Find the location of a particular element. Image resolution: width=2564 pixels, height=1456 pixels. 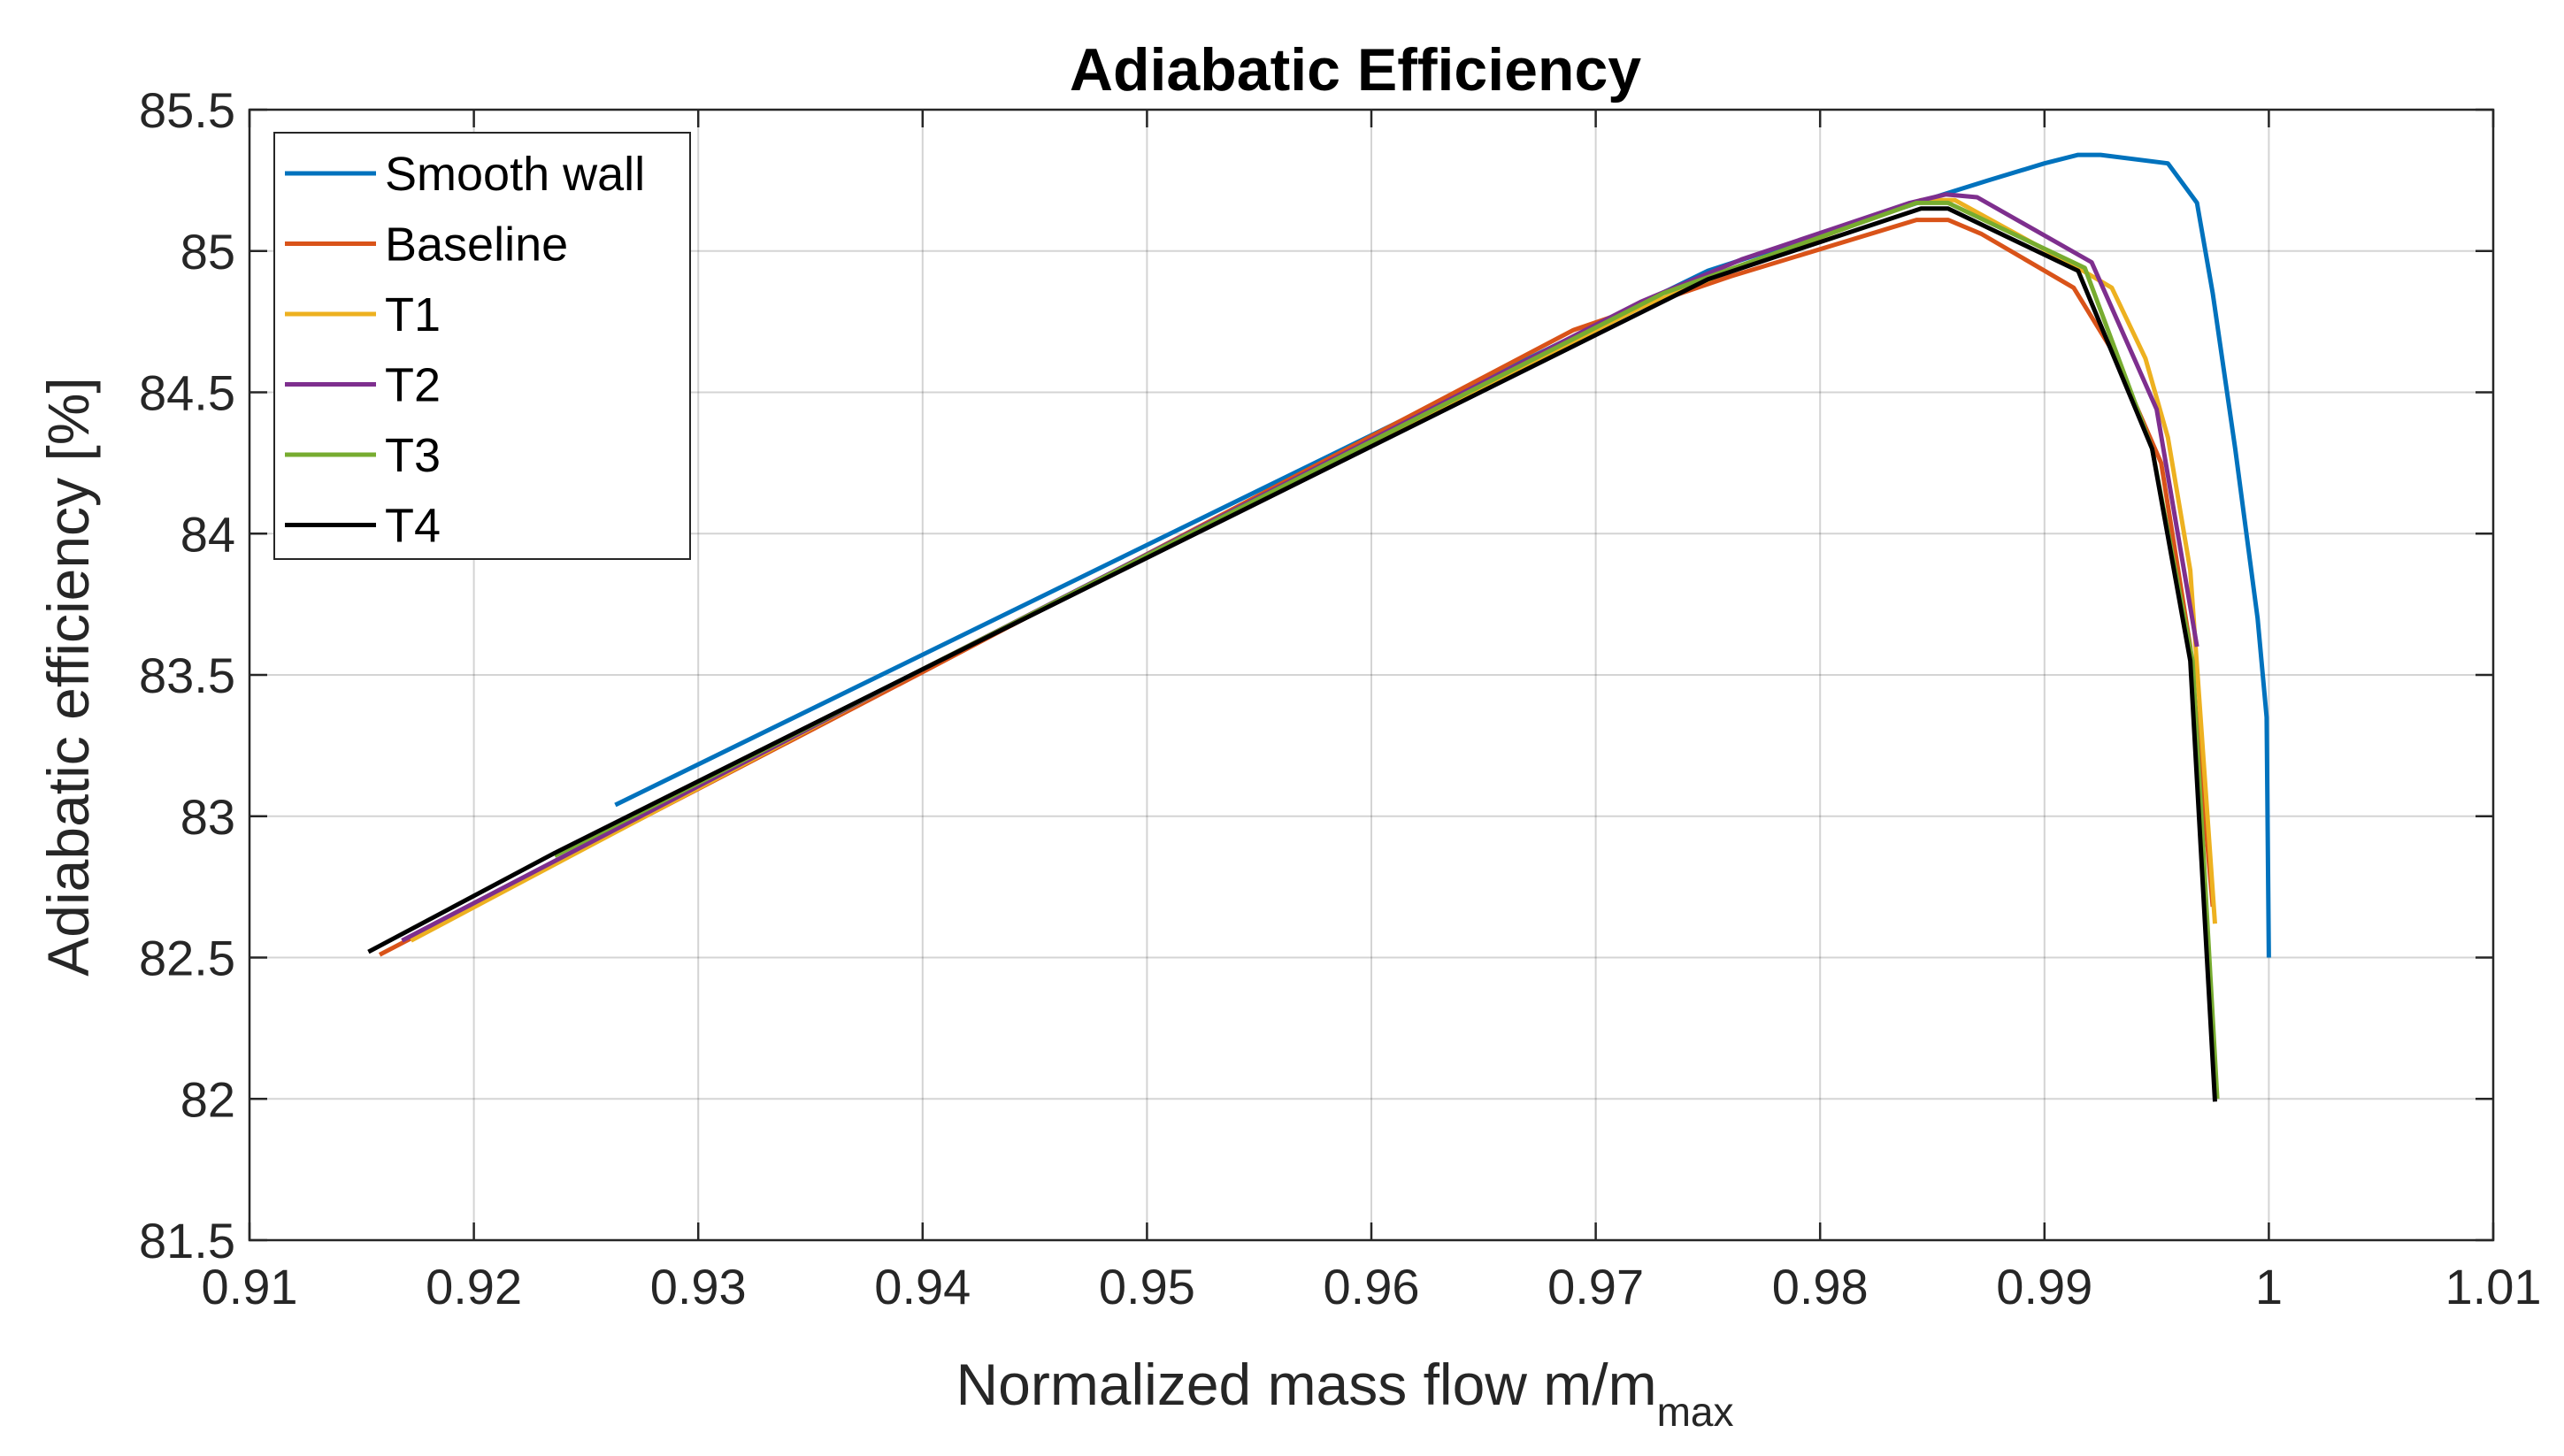

y-tick-label: 85 is located at coordinates (207, 252).